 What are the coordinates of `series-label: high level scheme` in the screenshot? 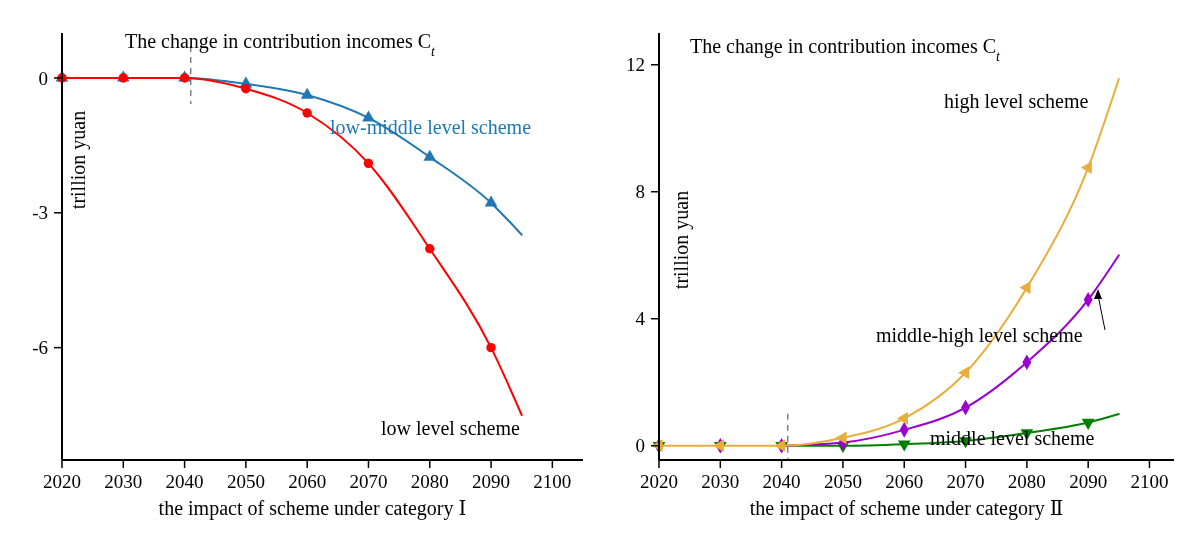 It's located at (1016, 101).